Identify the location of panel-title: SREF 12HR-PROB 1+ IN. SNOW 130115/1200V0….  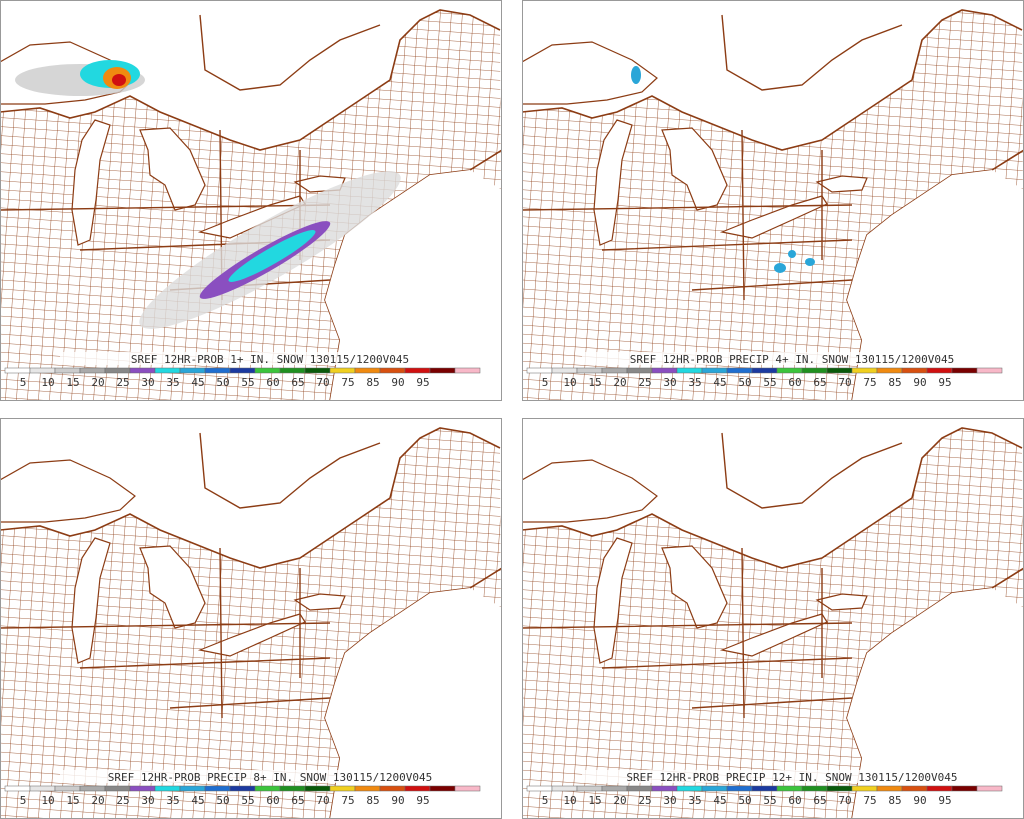
(270, 359).